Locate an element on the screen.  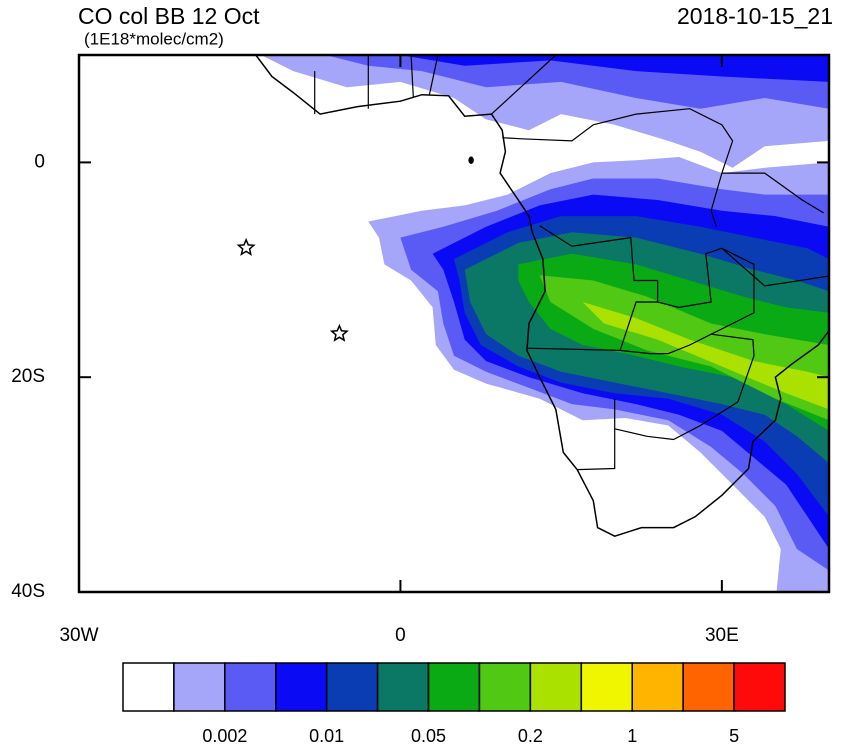
y-tick-label: 20S is located at coordinates (28, 376).